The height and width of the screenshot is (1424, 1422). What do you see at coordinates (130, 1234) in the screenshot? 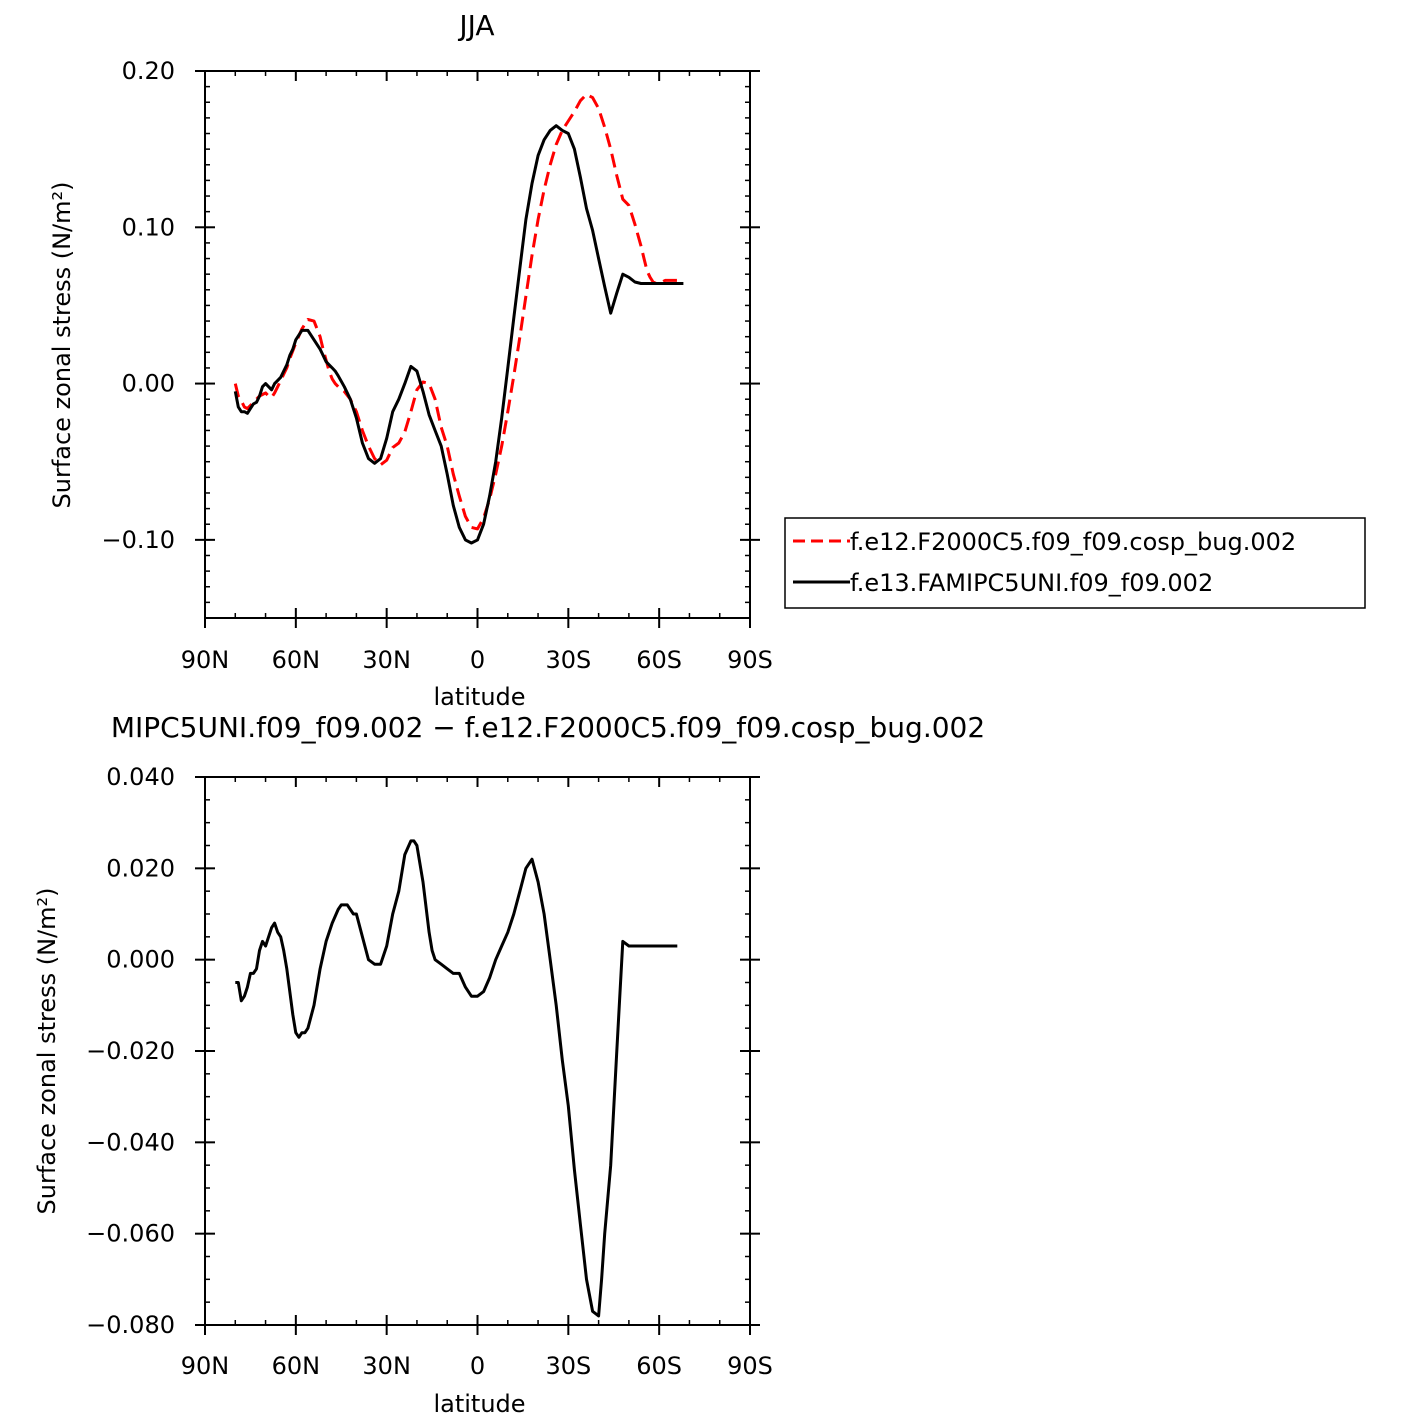
I see `y-tick-label: −0.060` at bounding box center [130, 1234].